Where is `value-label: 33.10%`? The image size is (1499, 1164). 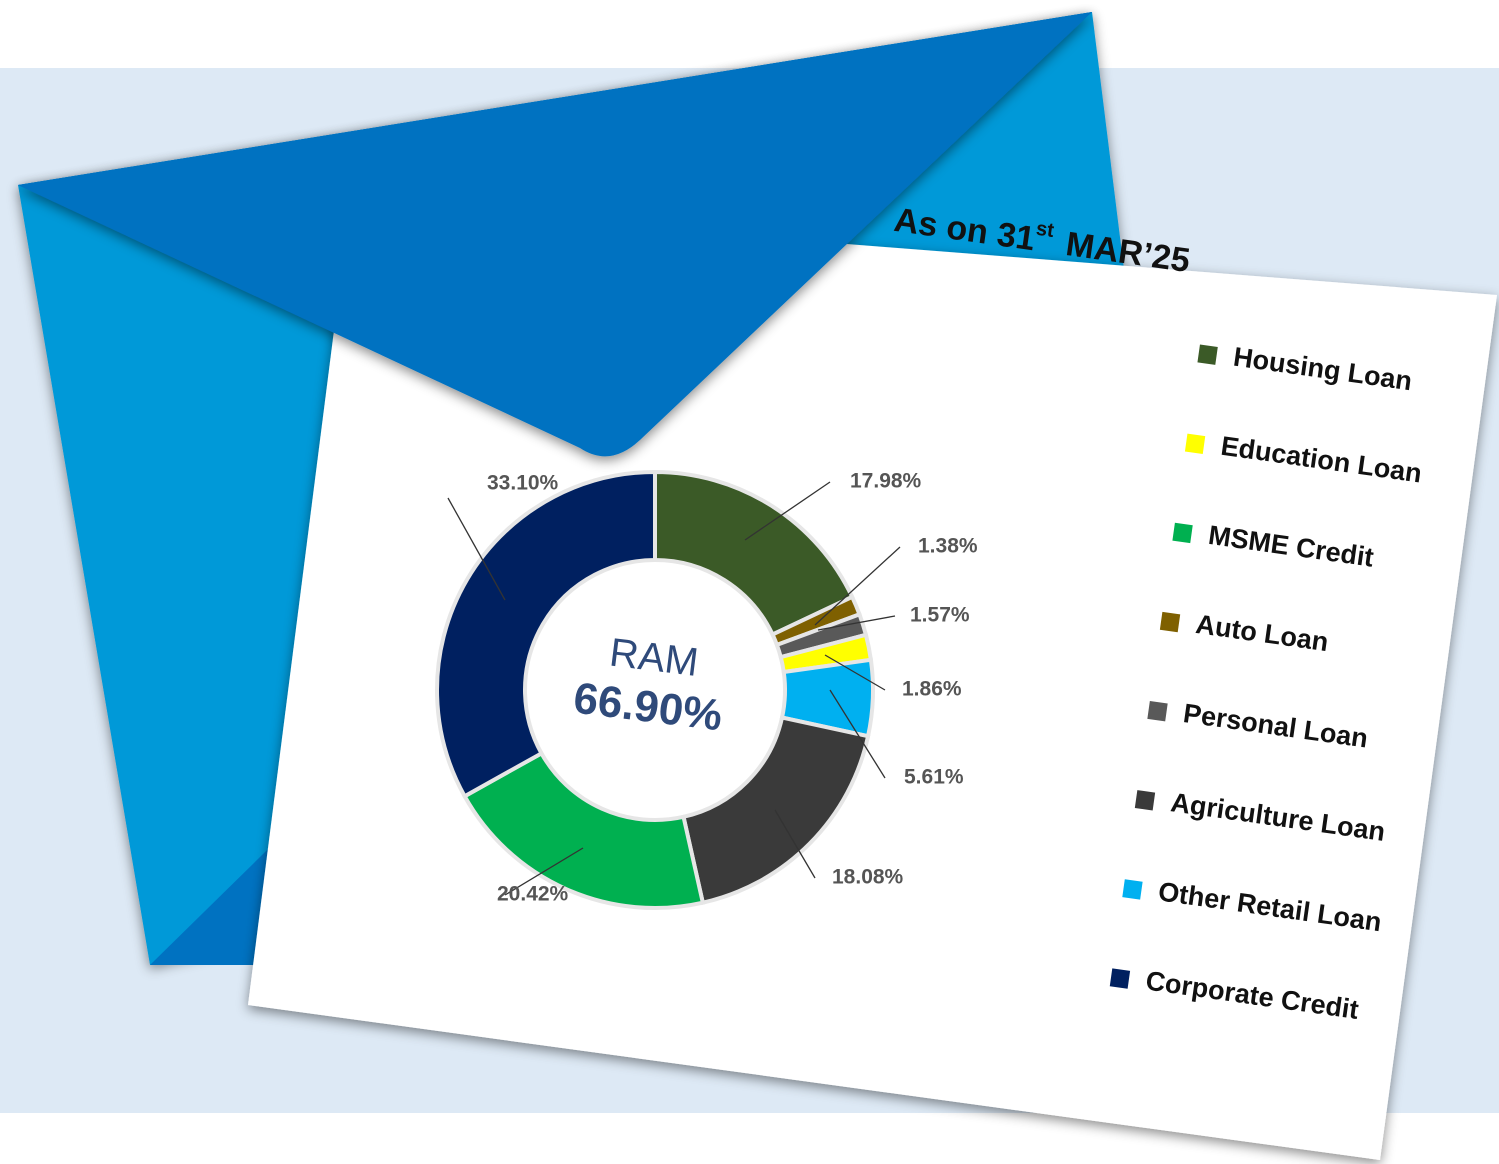
value-label: 33.10% is located at coordinates (523, 483).